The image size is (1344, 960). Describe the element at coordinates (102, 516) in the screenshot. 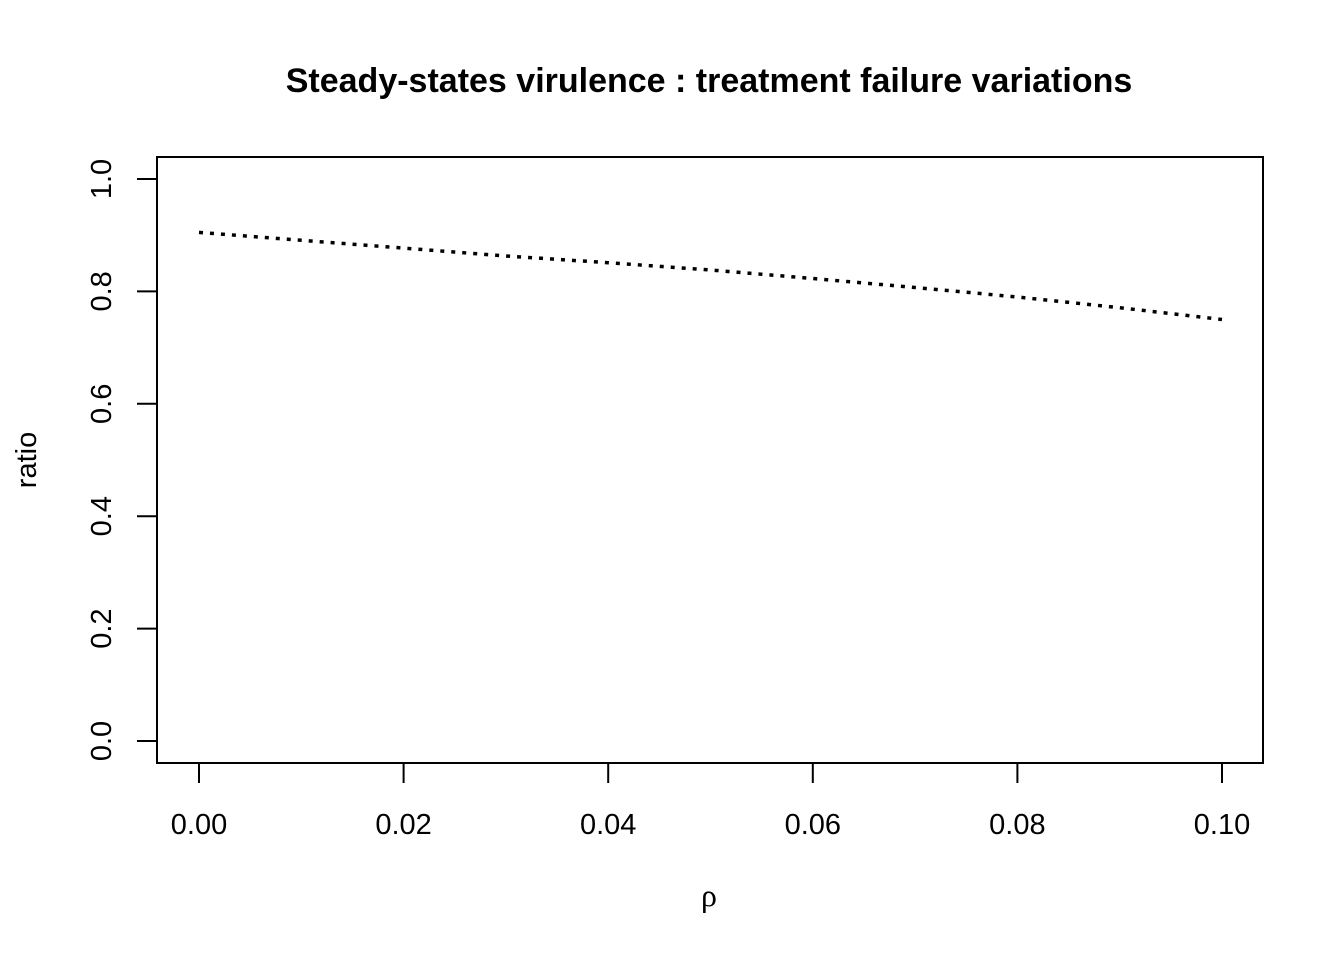

I see `y-tick-label: 0.4` at that location.